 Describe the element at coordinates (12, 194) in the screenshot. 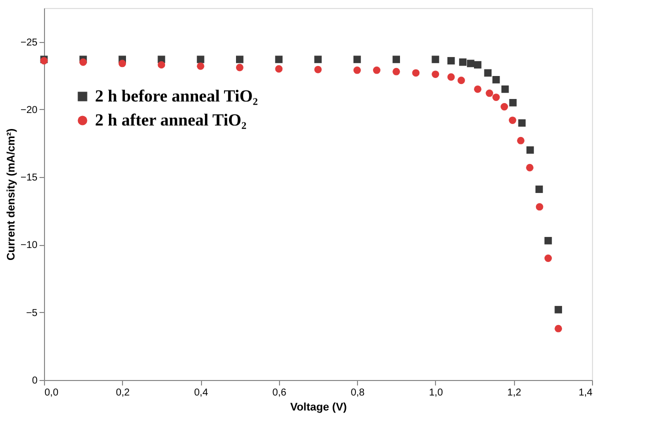

I see `y-axis-title: Current density (mA/cm²)` at that location.